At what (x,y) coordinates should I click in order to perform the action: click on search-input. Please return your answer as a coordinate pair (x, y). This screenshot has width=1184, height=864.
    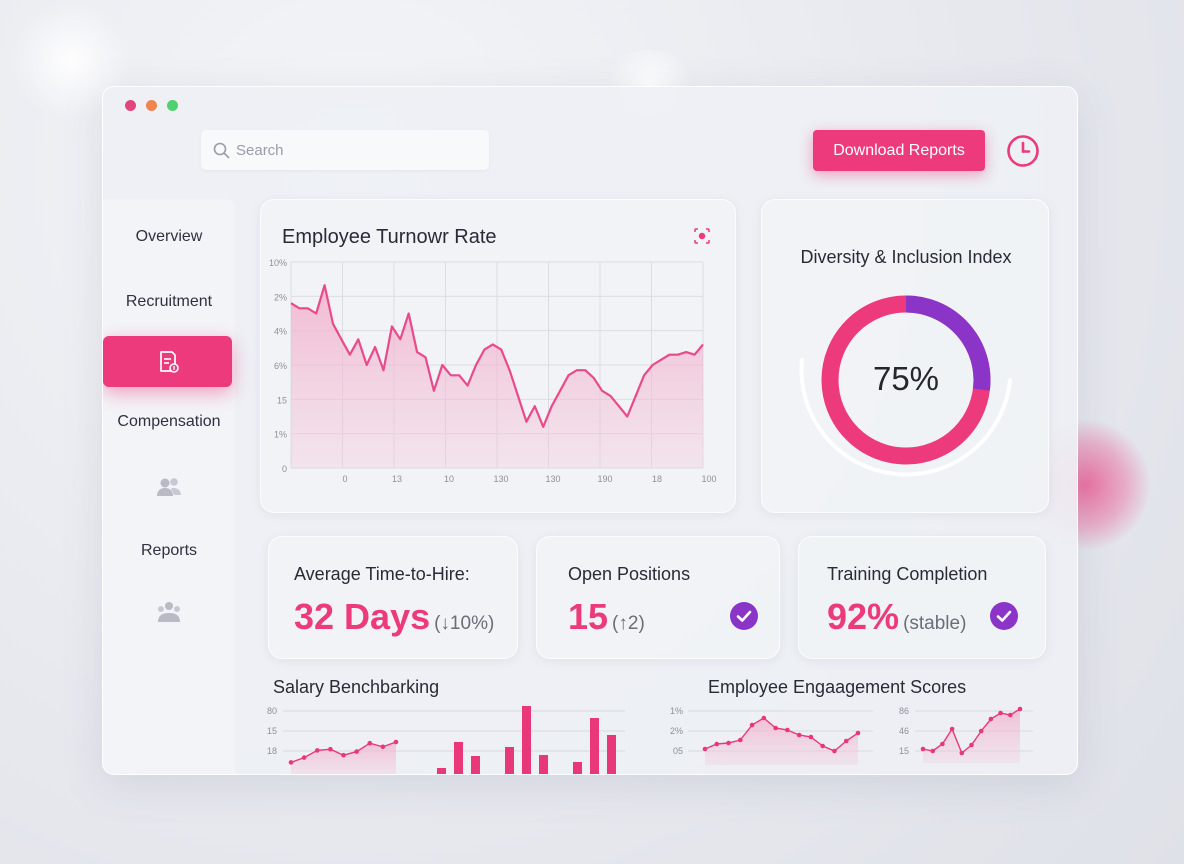
    Looking at the image, I should click on (356, 150).